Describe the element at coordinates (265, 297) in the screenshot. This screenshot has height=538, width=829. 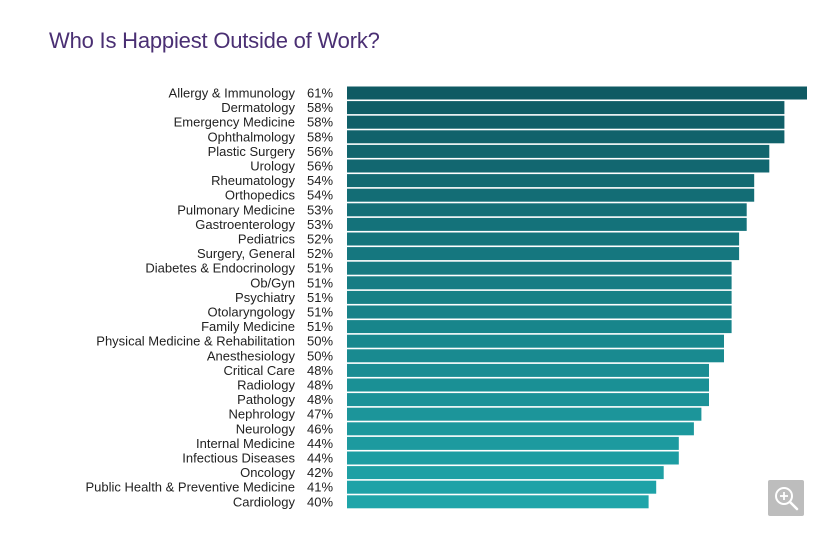
I see `category-label: Psychiatry` at that location.